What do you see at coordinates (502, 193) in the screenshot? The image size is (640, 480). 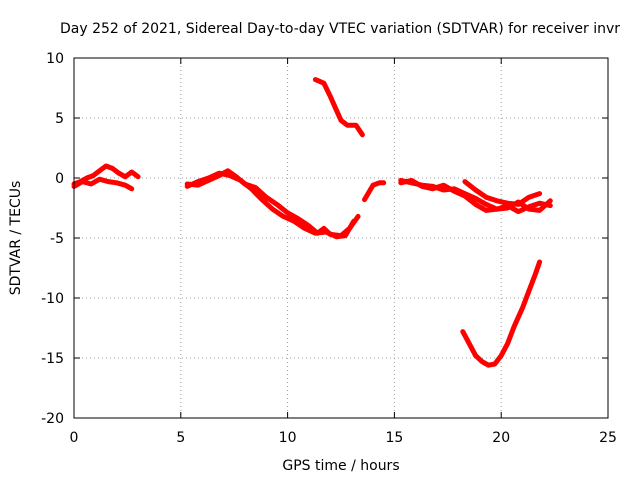 I see `series-line-segment-5c` at bounding box center [502, 193].